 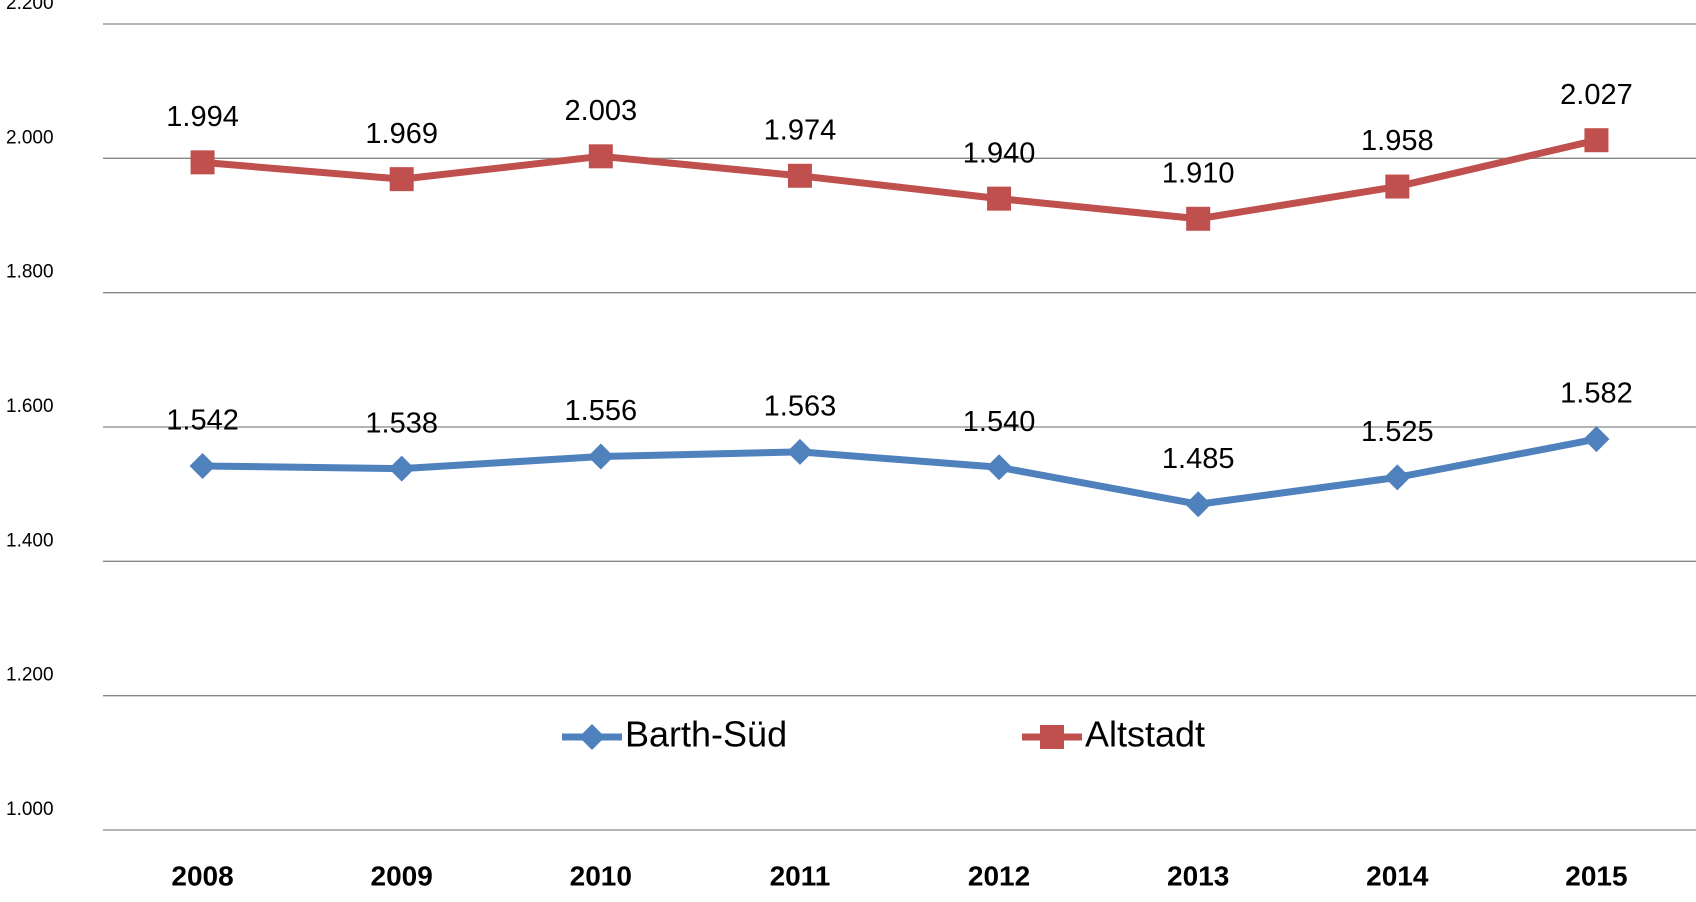 I want to click on x-tick-label: 2008, so click(x=202, y=875).